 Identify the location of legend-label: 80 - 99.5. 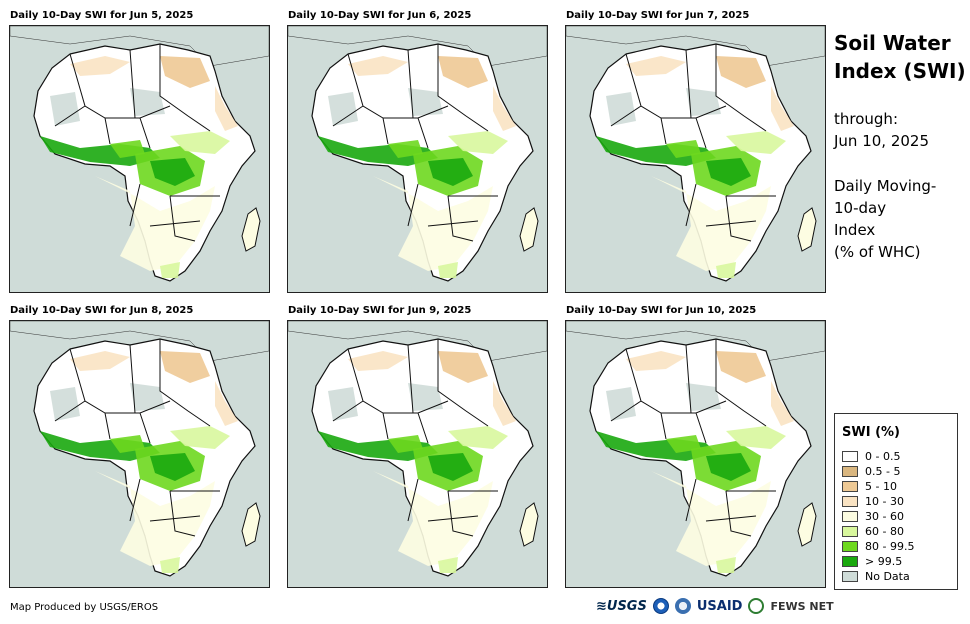
(890, 546).